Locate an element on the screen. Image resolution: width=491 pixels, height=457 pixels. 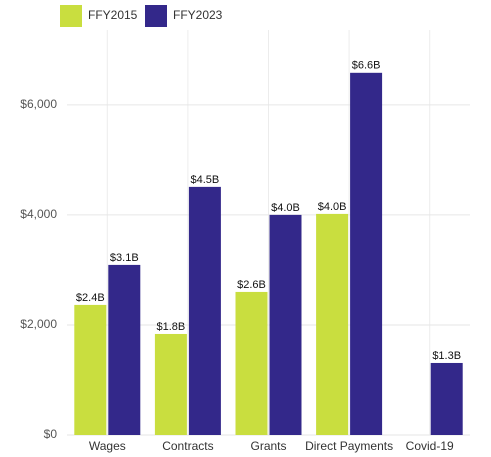
value-label: $2.6B is located at coordinates (251, 285).